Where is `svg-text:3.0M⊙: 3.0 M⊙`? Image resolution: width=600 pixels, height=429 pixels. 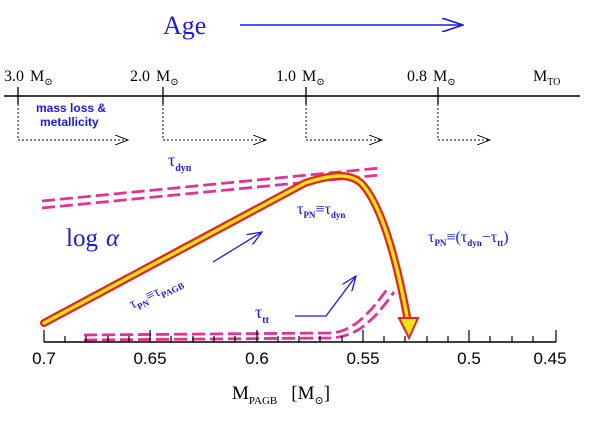
svg-text:3.0M⊙: 3.0 M⊙ is located at coordinates (28, 78).